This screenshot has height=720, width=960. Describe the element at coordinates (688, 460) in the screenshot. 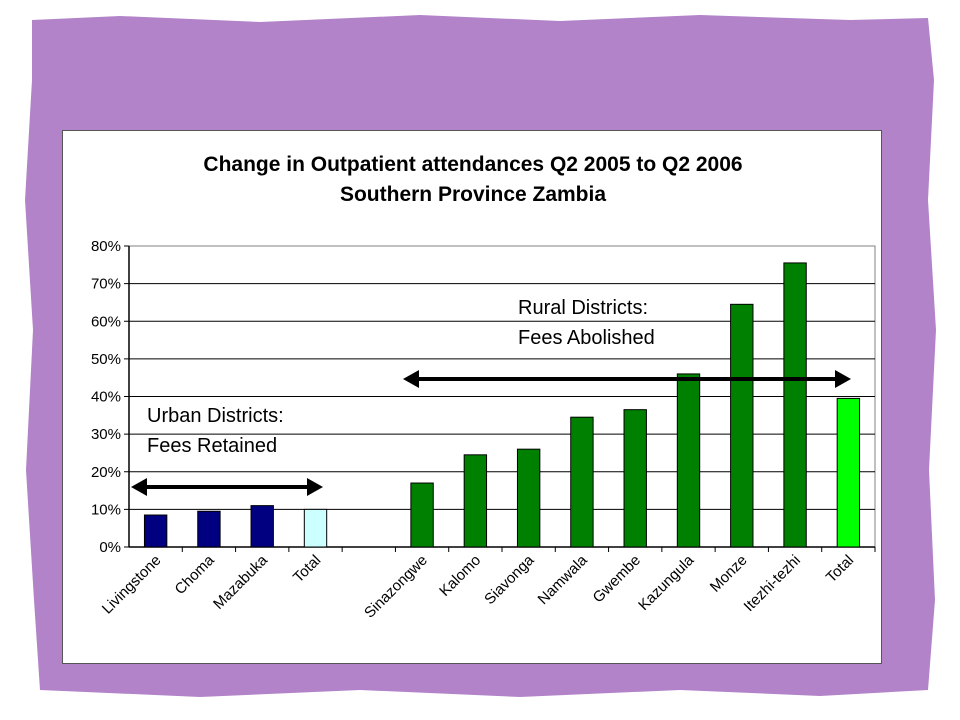

I see `bar-kazungula` at that location.